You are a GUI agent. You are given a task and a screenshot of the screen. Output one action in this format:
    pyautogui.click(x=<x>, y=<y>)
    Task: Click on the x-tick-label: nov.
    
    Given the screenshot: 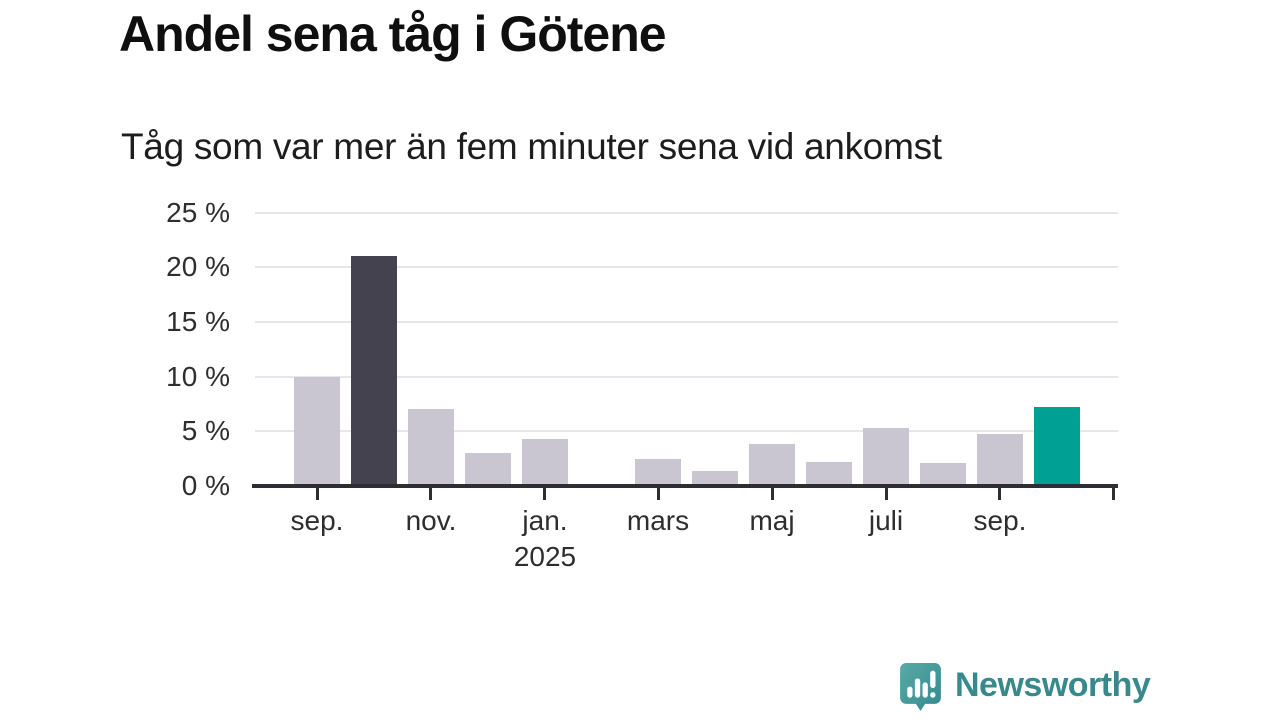 What is the action you would take?
    pyautogui.click(x=431, y=520)
    